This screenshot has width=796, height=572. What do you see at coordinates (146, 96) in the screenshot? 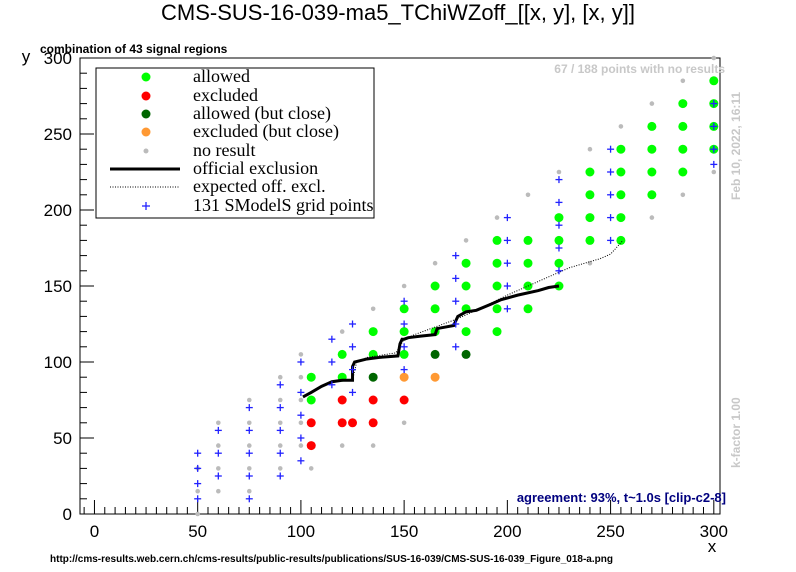
I see `legend-excluded-marker` at bounding box center [146, 96].